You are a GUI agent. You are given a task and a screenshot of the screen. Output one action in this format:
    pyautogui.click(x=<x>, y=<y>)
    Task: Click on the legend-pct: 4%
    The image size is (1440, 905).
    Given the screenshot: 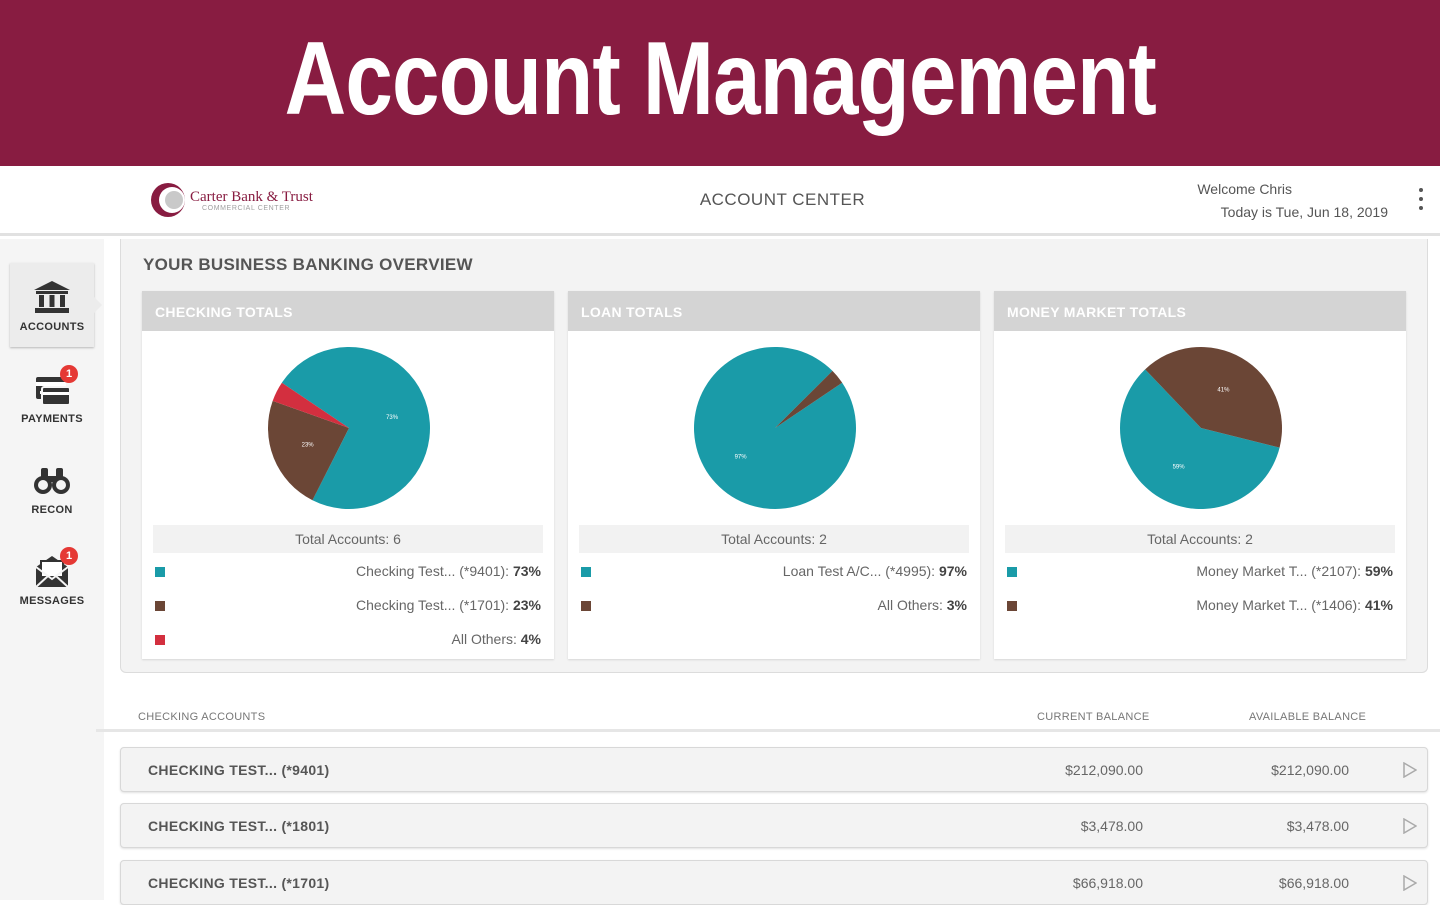 What is the action you would take?
    pyautogui.click(x=530, y=639)
    